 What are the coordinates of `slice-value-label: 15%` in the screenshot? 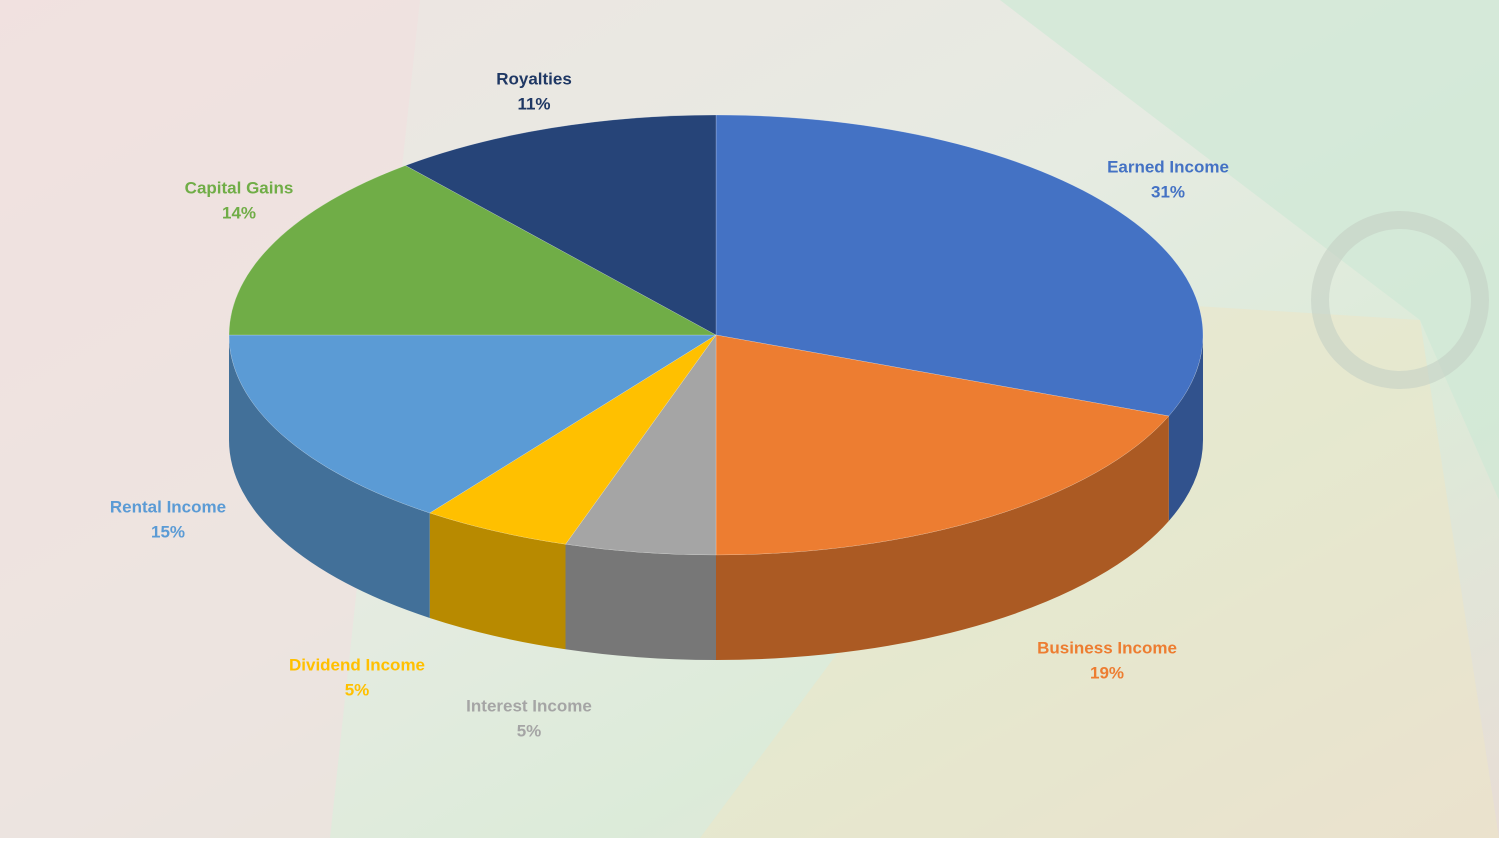 It's located at (168, 531).